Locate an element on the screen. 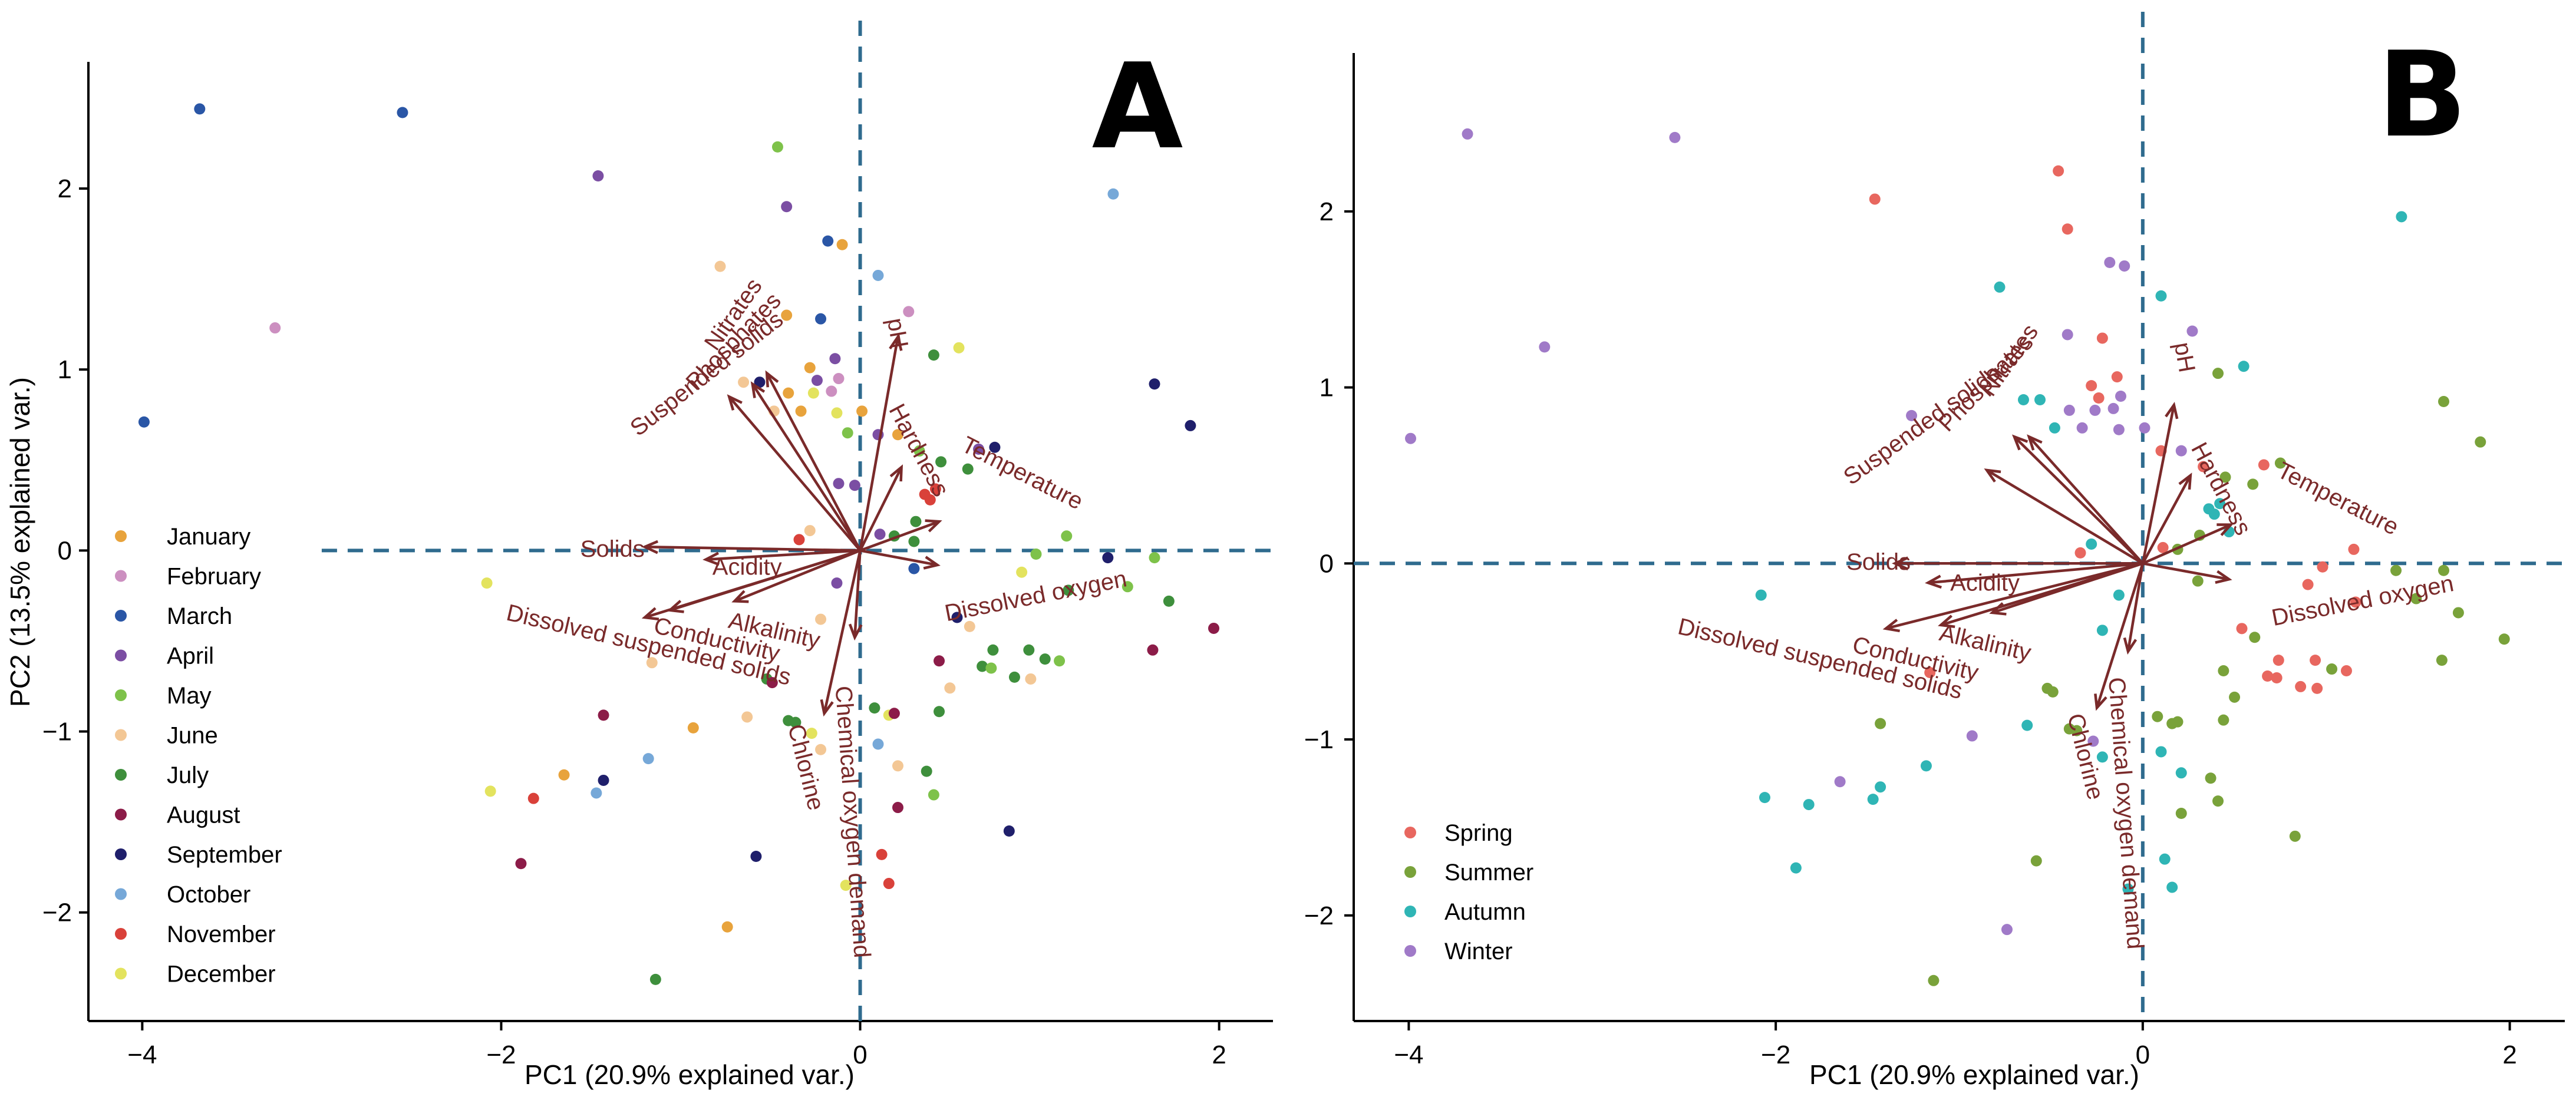 This screenshot has height=1110, width=2576. panel-letter: B is located at coordinates (2422, 95).